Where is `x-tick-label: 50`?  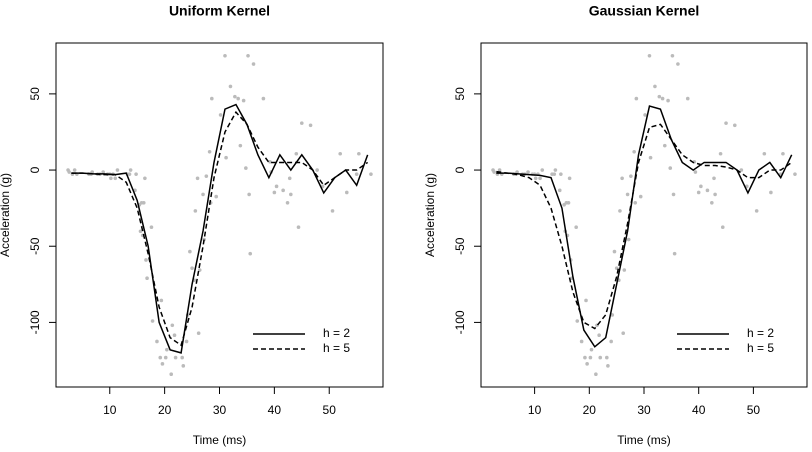
x-tick-label: 50 is located at coordinates (754, 410).